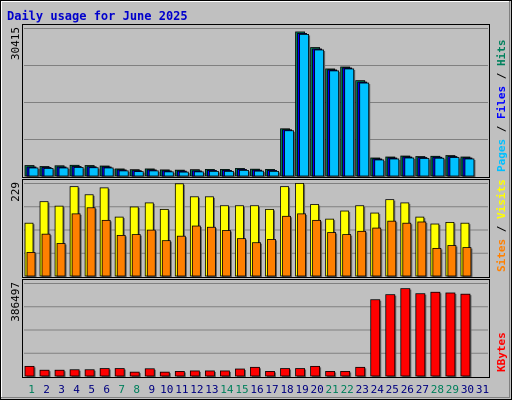 The image size is (512, 404). I want to click on legend-visits: Visits, so click(501, 199).